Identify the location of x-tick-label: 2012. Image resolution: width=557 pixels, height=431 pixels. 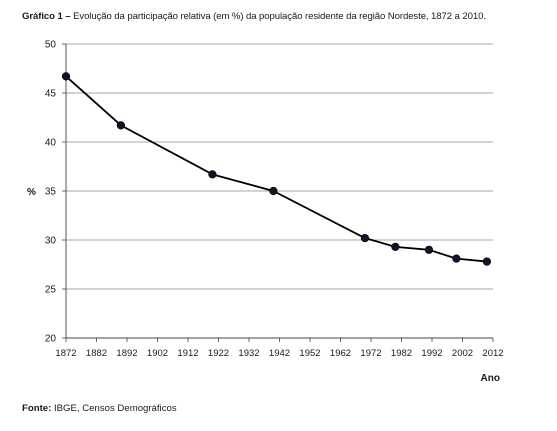
(492, 353).